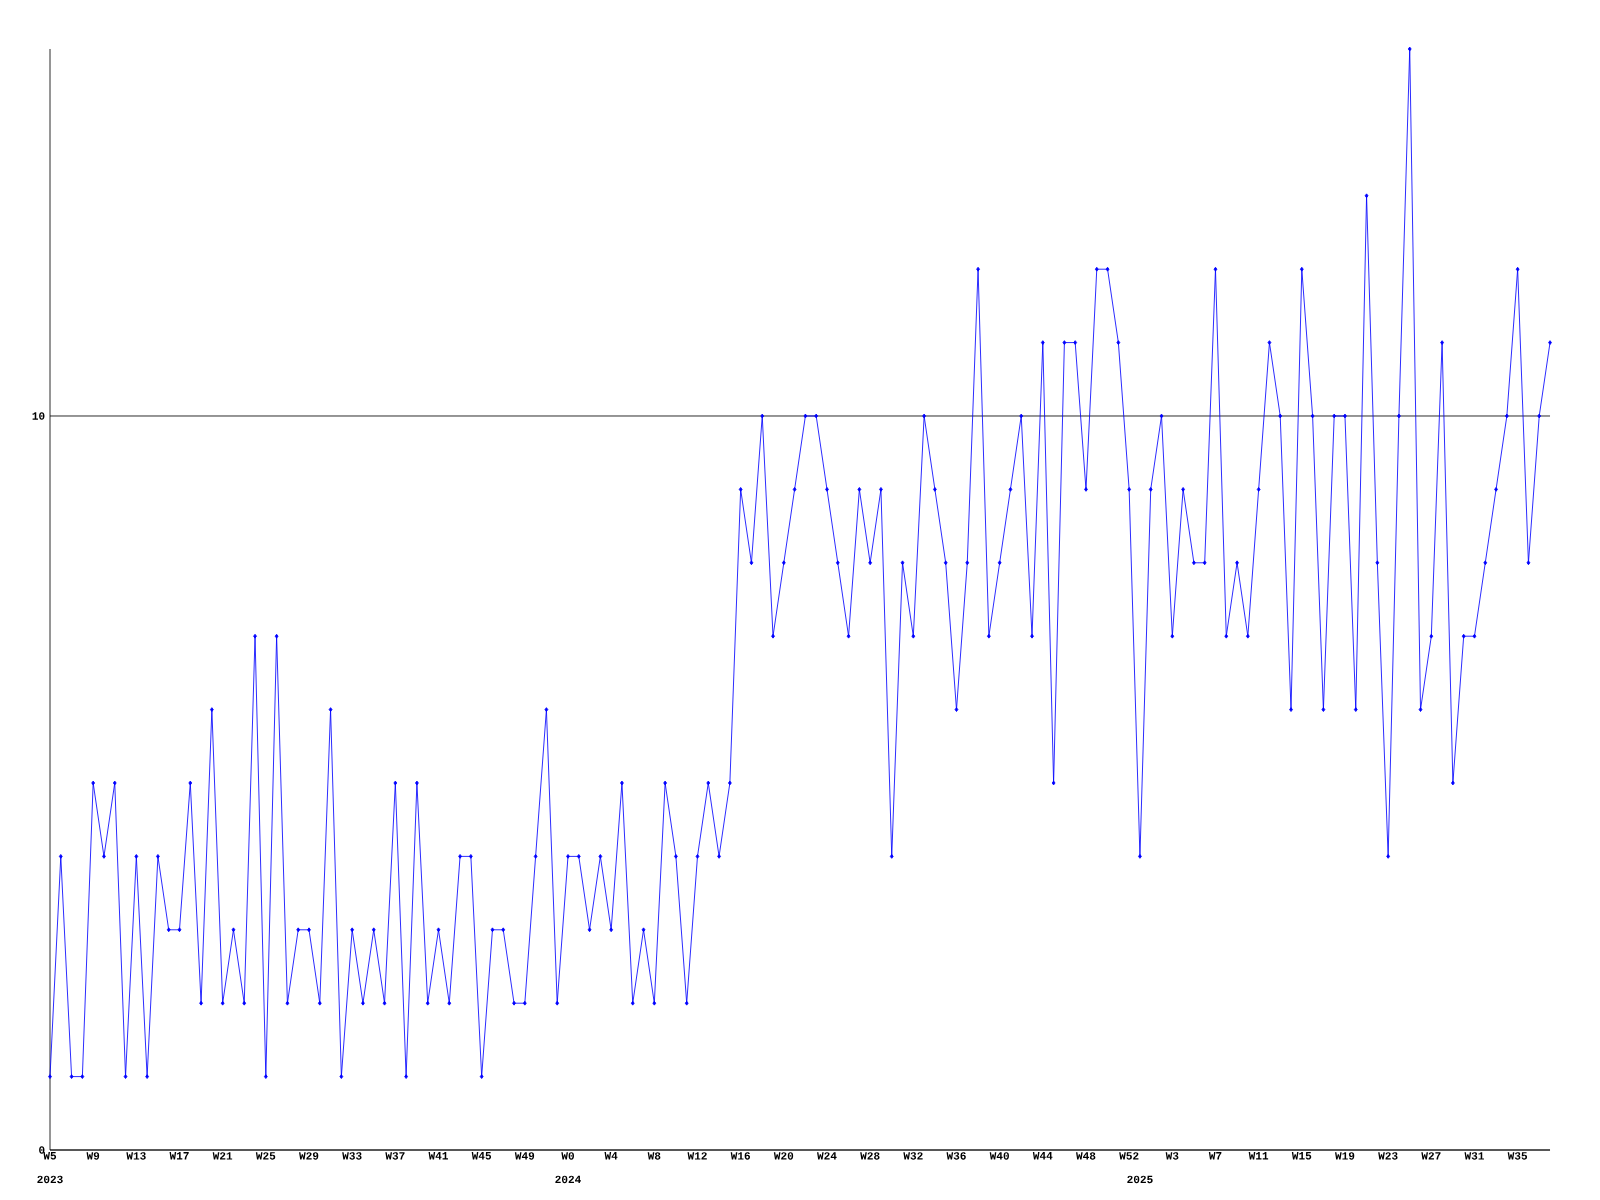  I want to click on x-tick-label: W4, so click(611, 1156).